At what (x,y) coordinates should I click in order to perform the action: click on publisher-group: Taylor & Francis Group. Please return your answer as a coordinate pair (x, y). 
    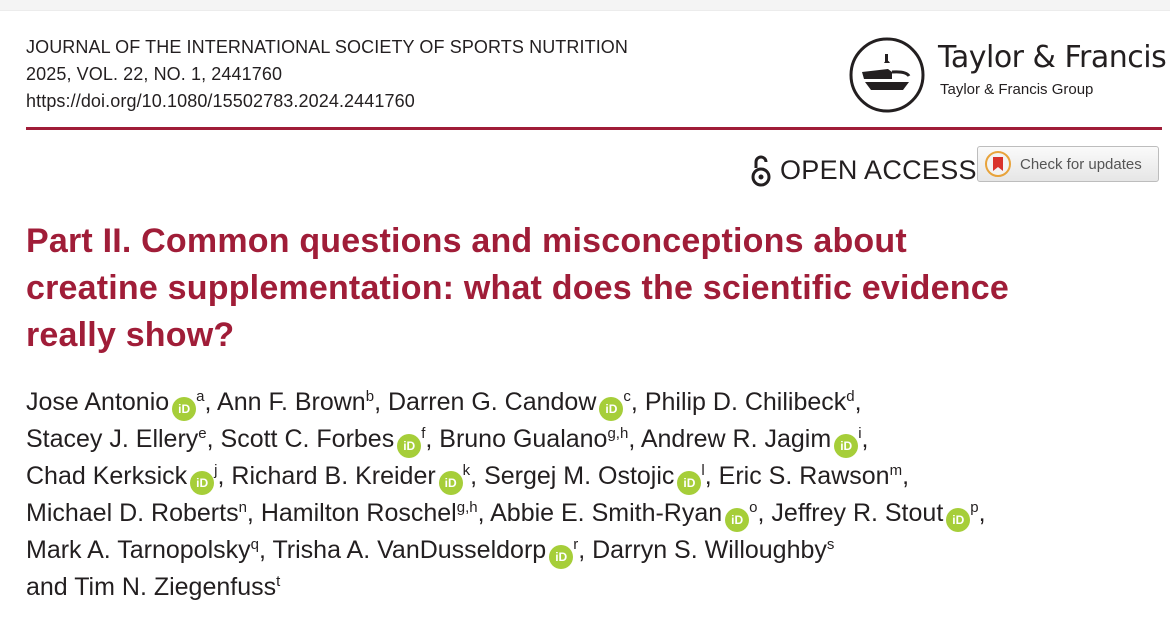
    Looking at the image, I should click on (1017, 89).